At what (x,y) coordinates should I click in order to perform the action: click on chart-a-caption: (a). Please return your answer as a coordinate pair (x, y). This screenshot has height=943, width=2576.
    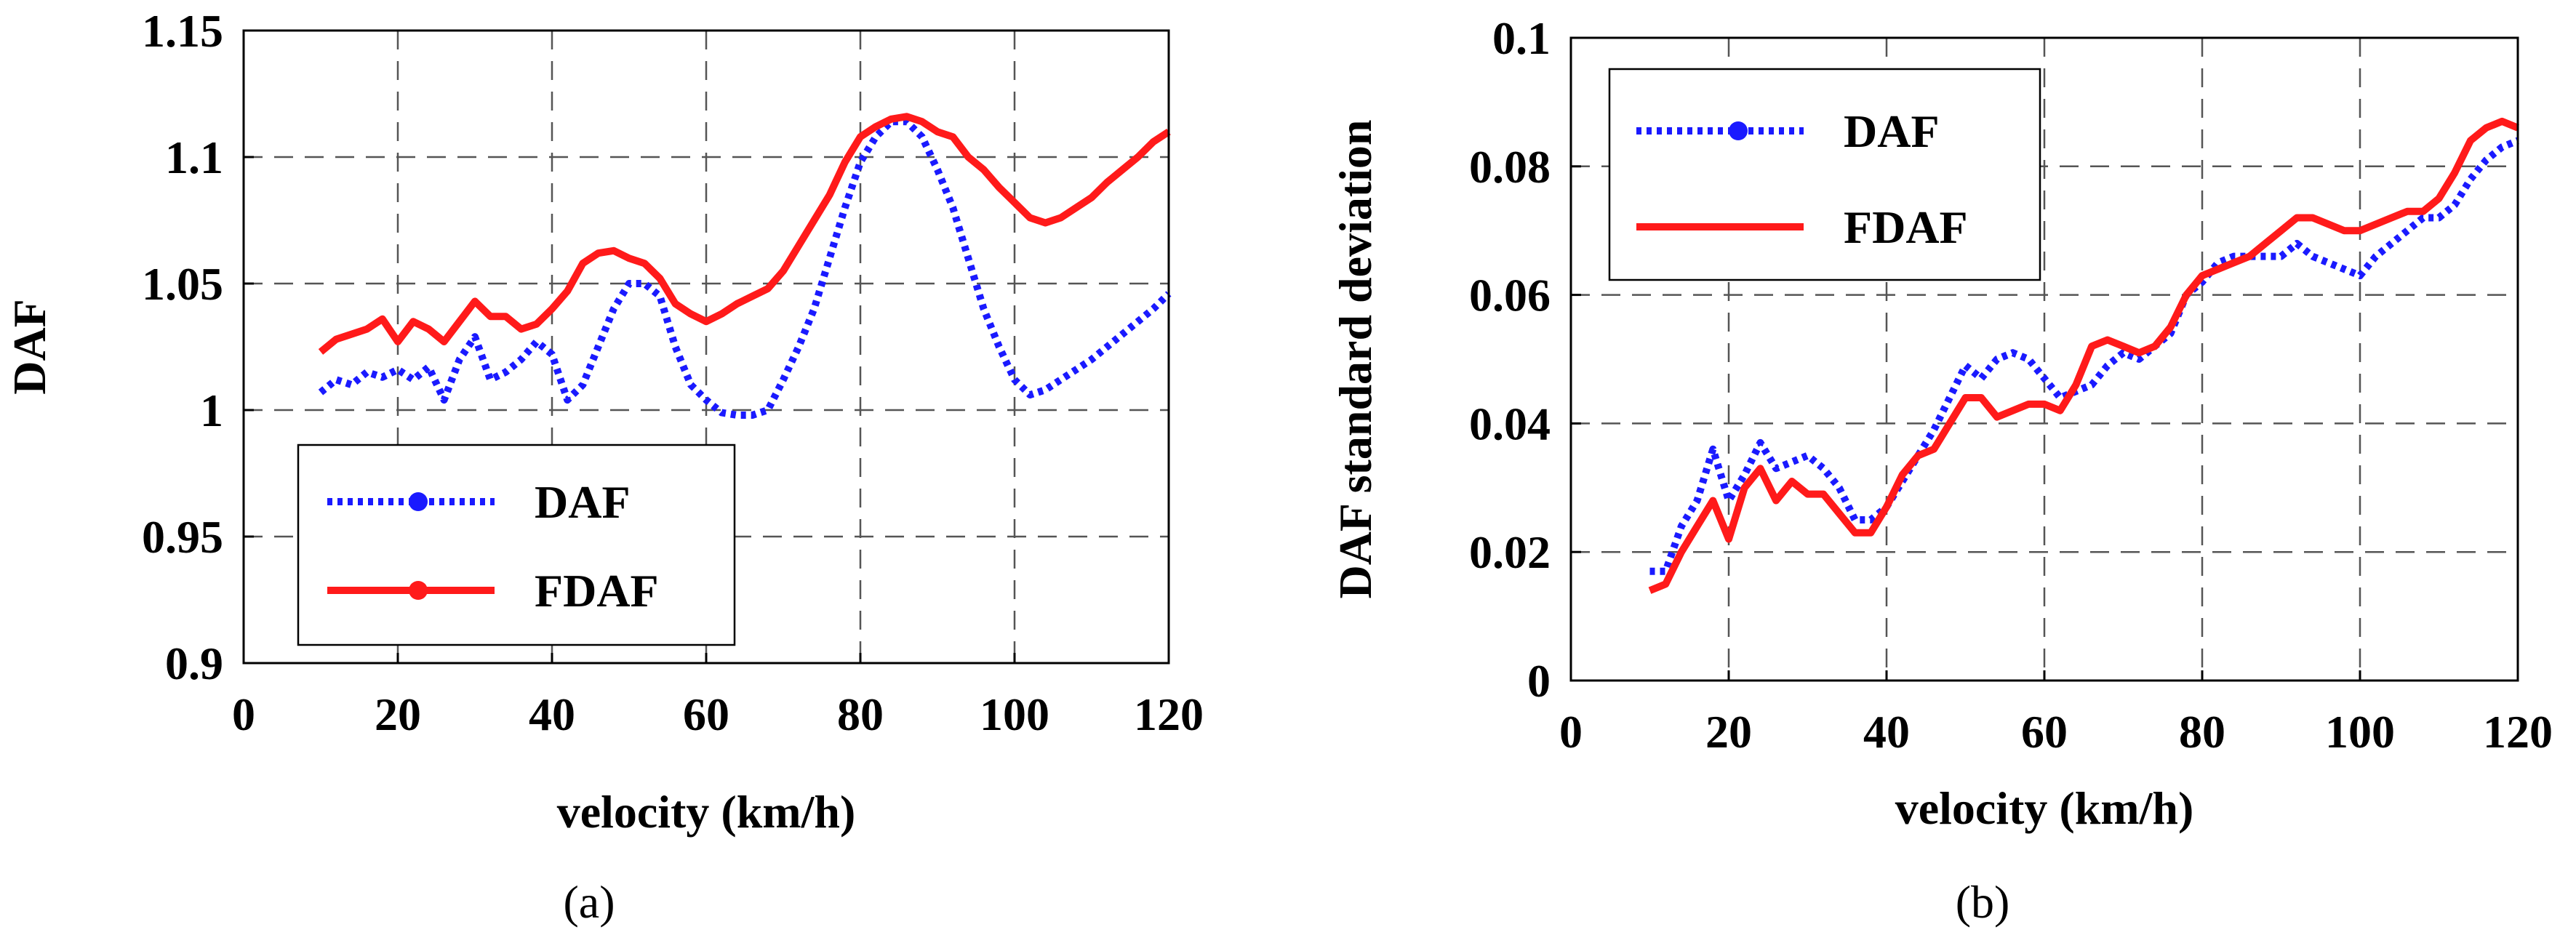
    Looking at the image, I should click on (589, 902).